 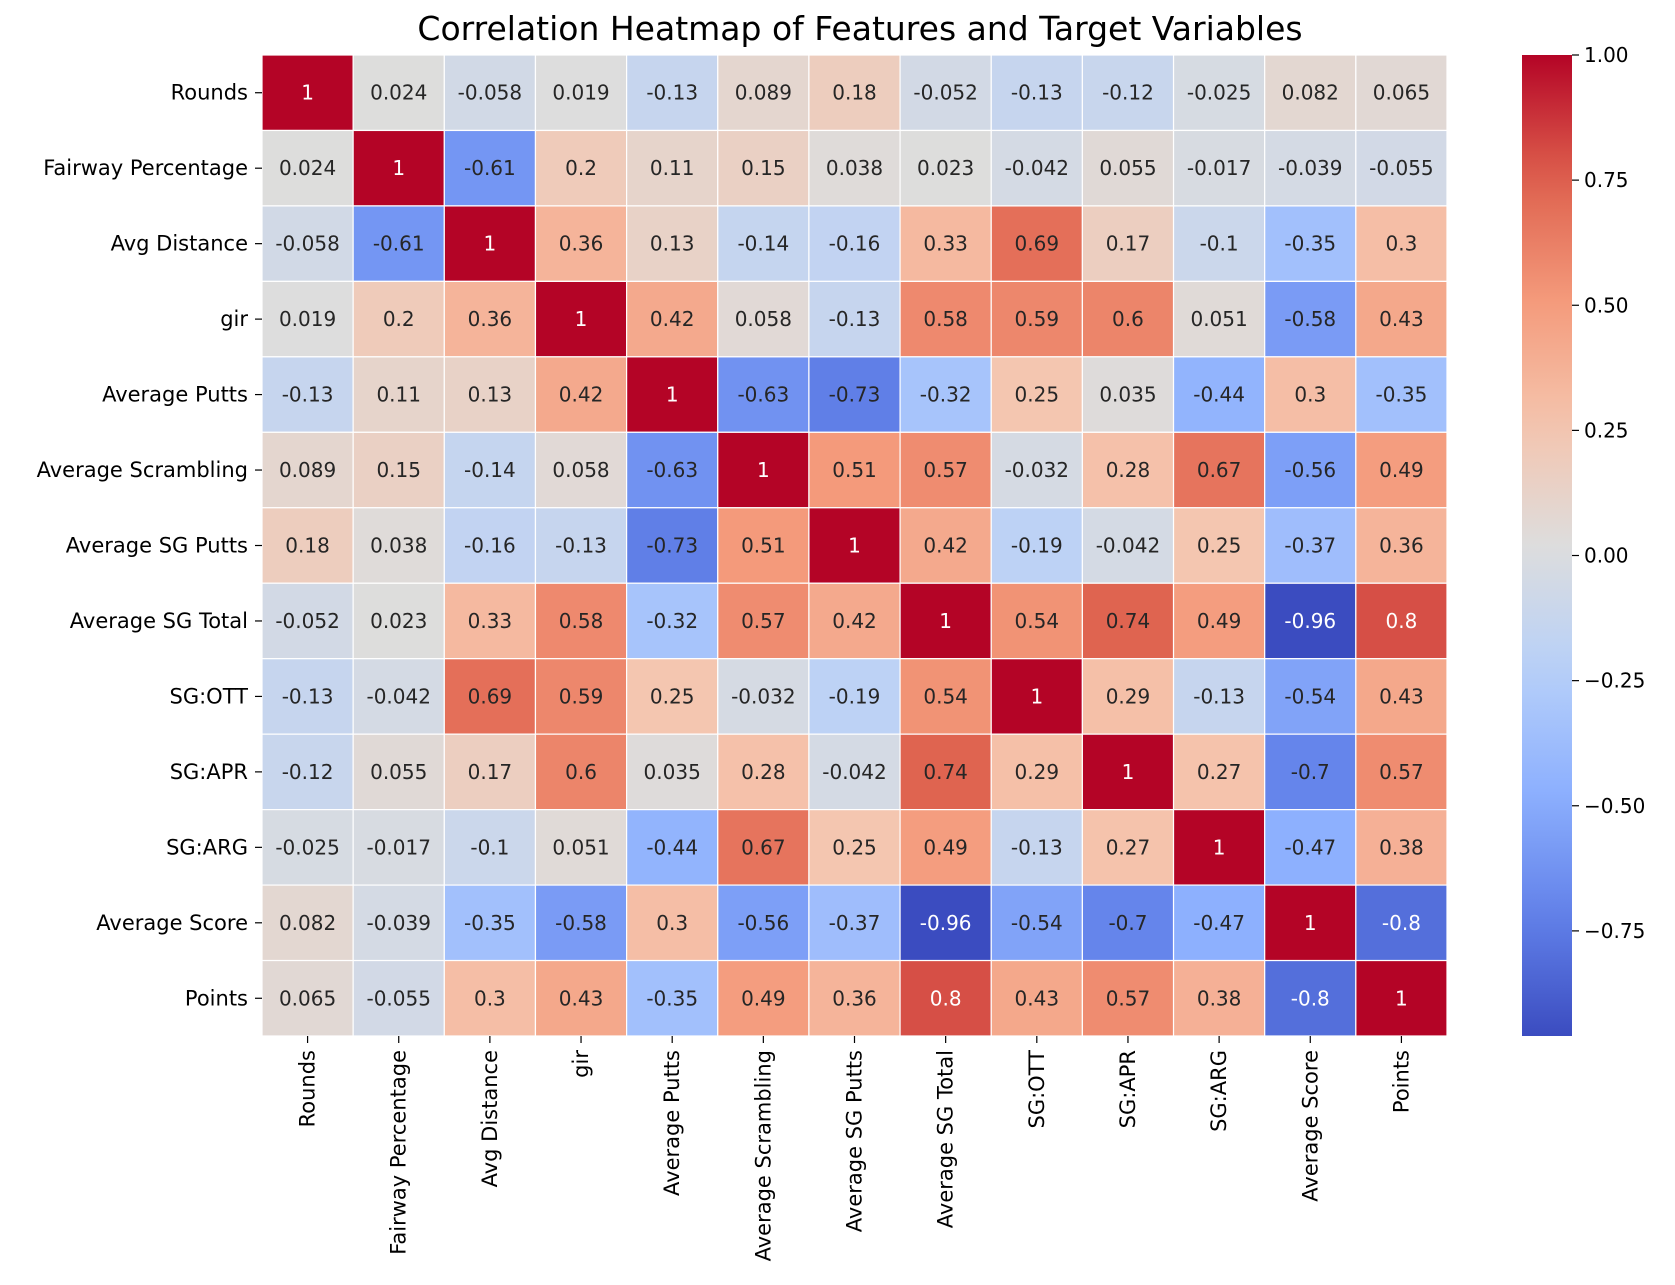 What do you see at coordinates (581, 168) in the screenshot?
I see `cell-value-label: 0.2` at bounding box center [581, 168].